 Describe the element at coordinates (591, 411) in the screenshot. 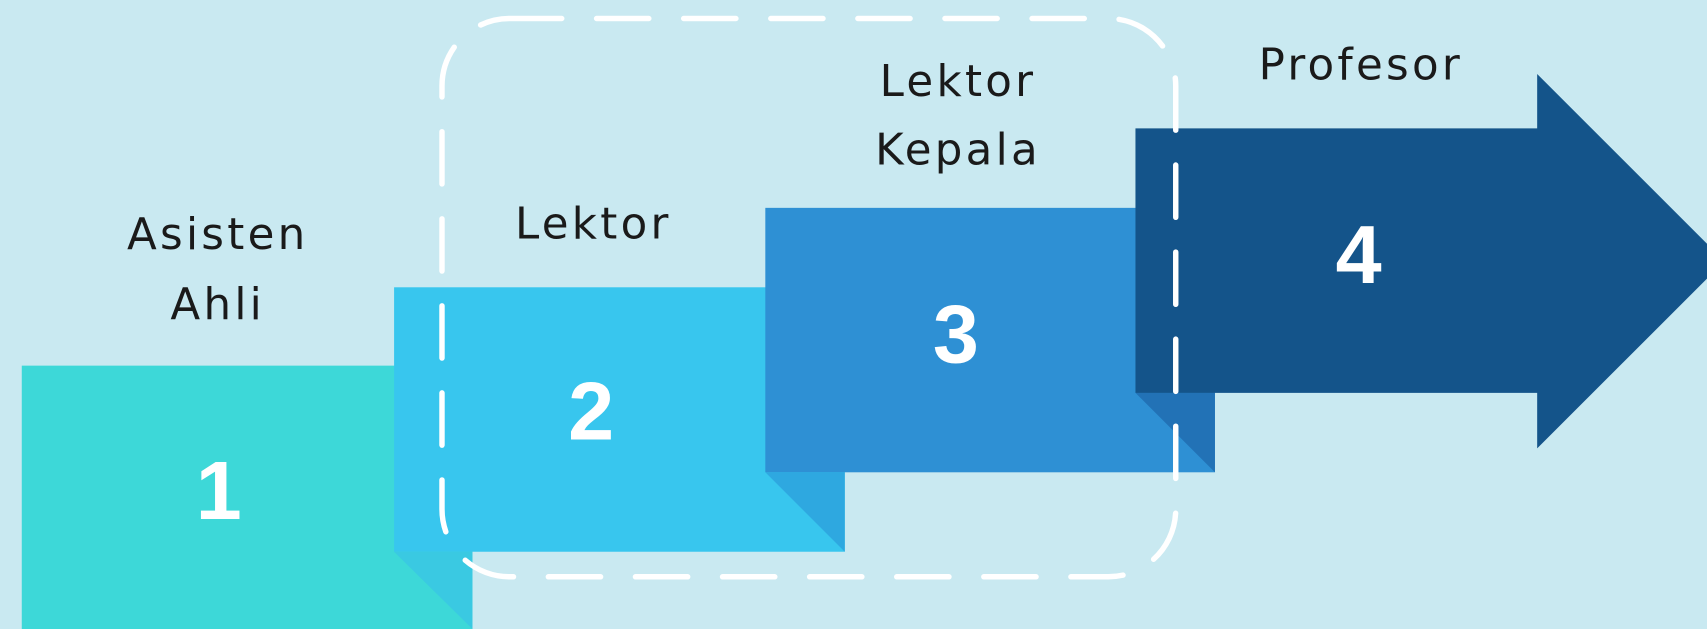

I see `step-number: 2` at that location.